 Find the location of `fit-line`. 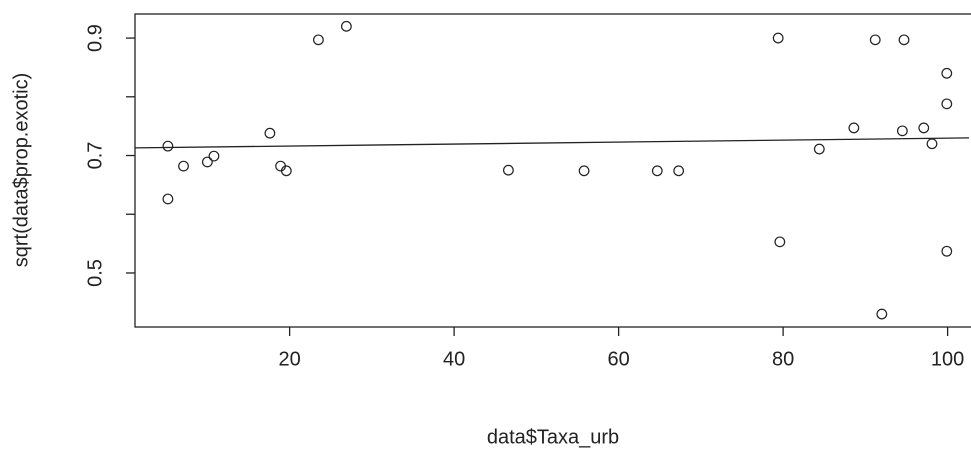

fit-line is located at coordinates (552, 143).